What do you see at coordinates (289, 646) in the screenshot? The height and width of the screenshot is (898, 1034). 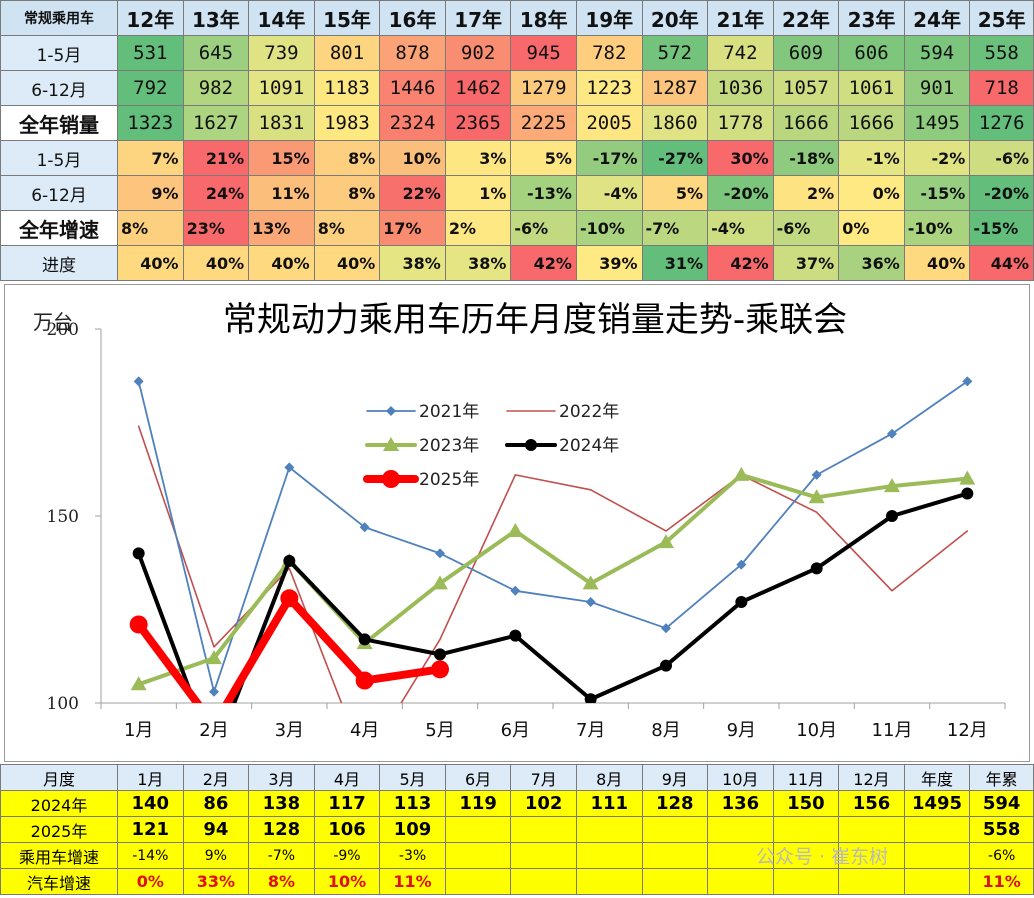 I see `series-2025年` at bounding box center [289, 646].